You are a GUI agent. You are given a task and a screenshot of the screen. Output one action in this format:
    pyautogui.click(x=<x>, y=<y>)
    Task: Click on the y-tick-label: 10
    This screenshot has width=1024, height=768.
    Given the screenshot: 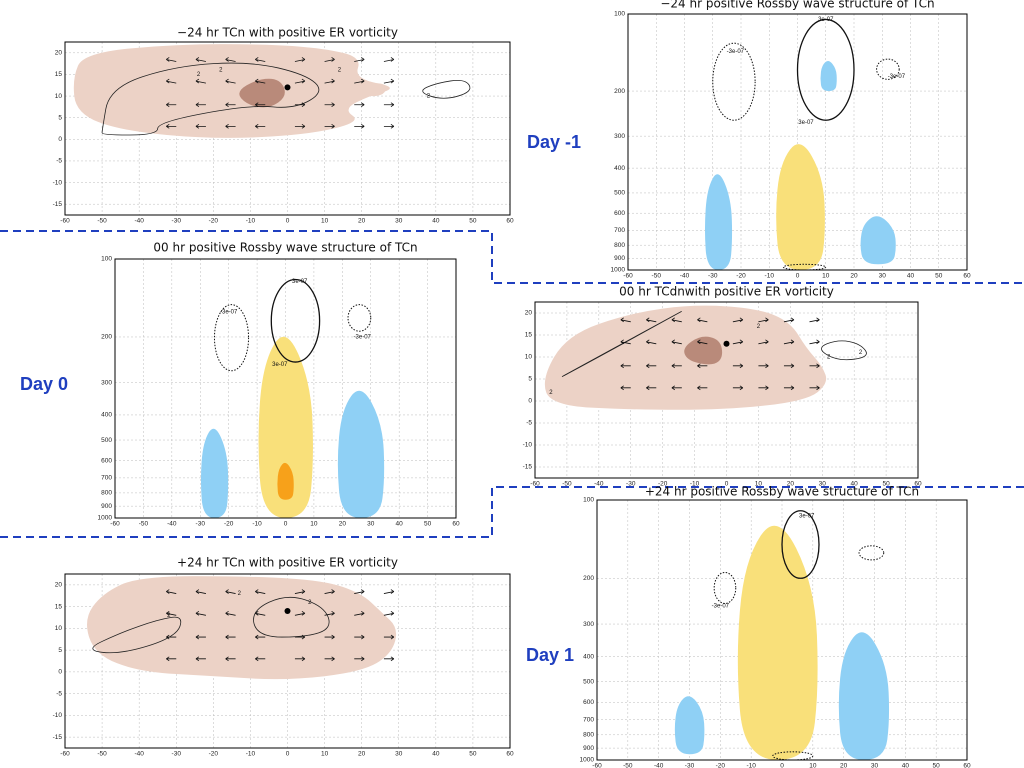 What is the action you would take?
    pyautogui.click(x=529, y=357)
    